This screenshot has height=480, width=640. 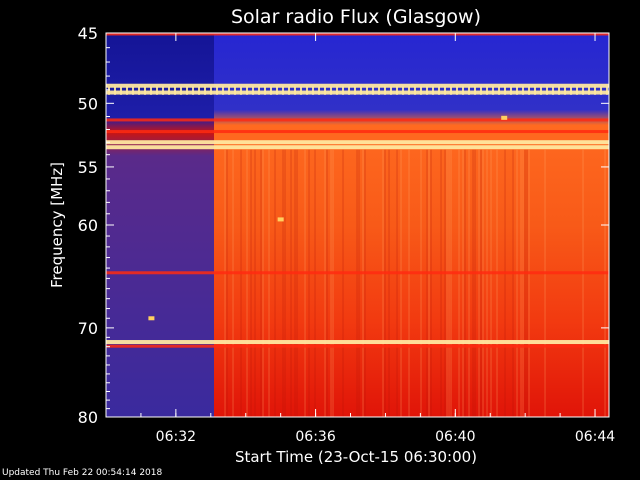 What do you see at coordinates (176, 437) in the screenshot?
I see `x-tick-label-0: 06:32` at bounding box center [176, 437].